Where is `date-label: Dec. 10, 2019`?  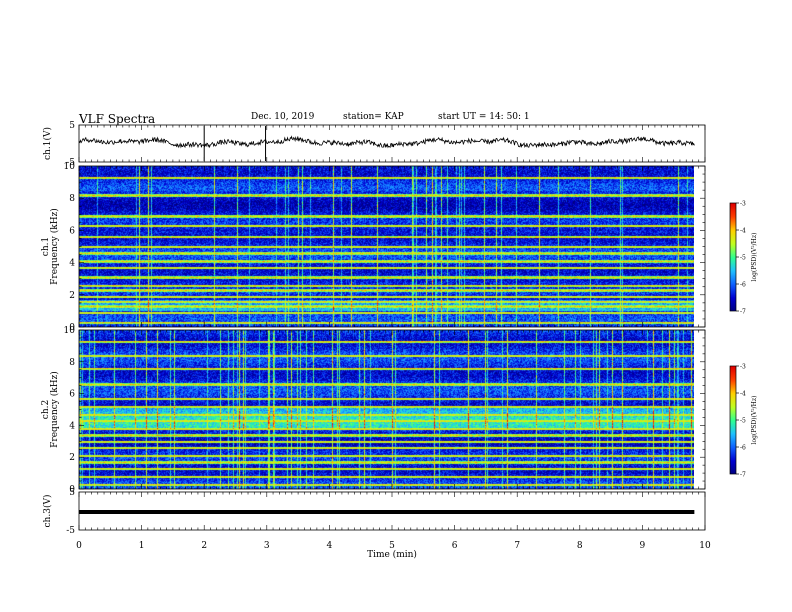 date-label: Dec. 10, 2019 is located at coordinates (283, 117).